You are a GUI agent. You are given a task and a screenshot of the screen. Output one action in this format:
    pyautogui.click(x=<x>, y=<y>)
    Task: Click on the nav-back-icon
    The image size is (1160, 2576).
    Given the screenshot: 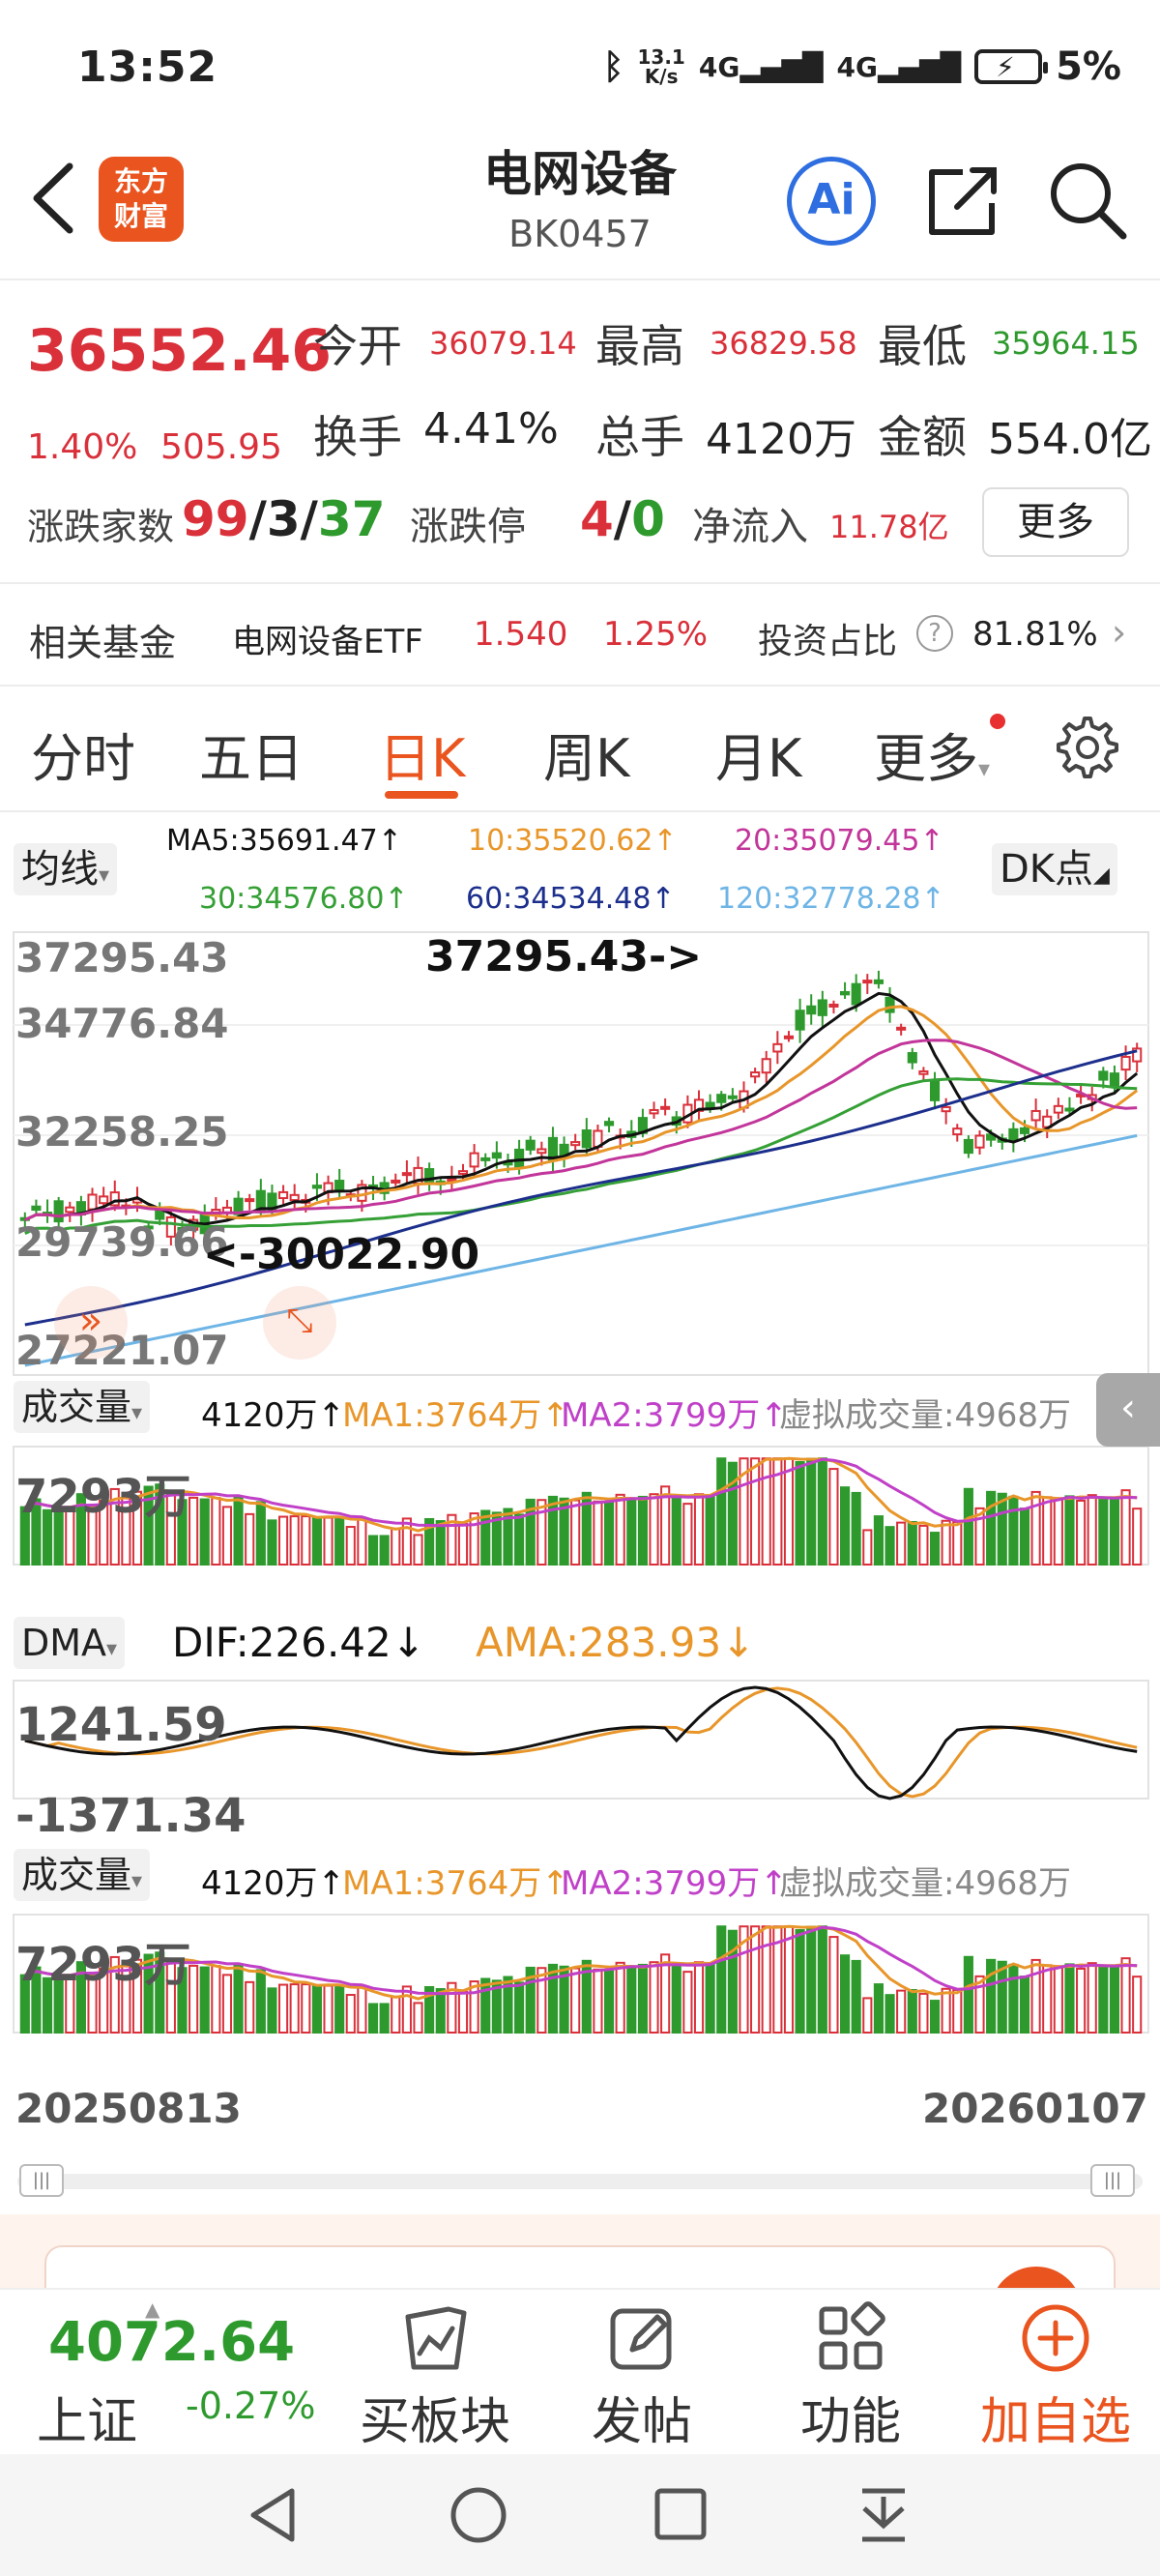 What is the action you would take?
    pyautogui.click(x=273, y=2515)
    